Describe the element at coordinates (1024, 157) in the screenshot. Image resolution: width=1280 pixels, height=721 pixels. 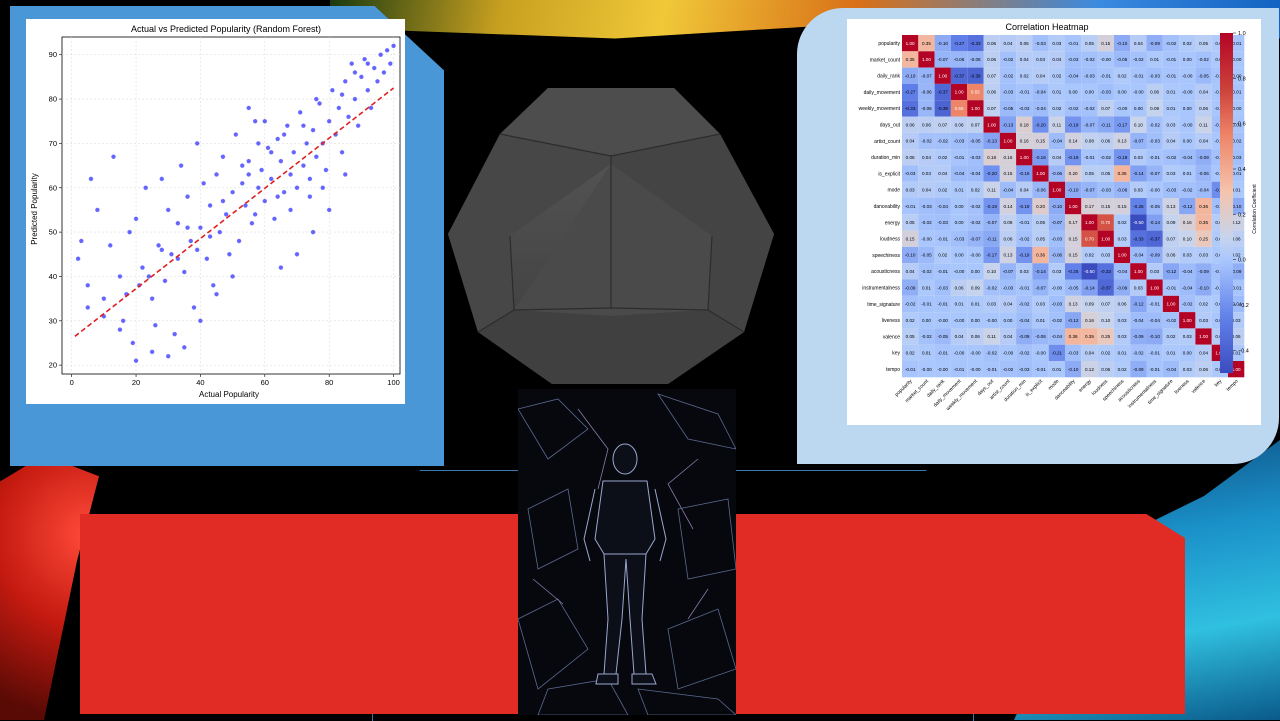
I see `heatmap-cell-label: 1.00` at that location.